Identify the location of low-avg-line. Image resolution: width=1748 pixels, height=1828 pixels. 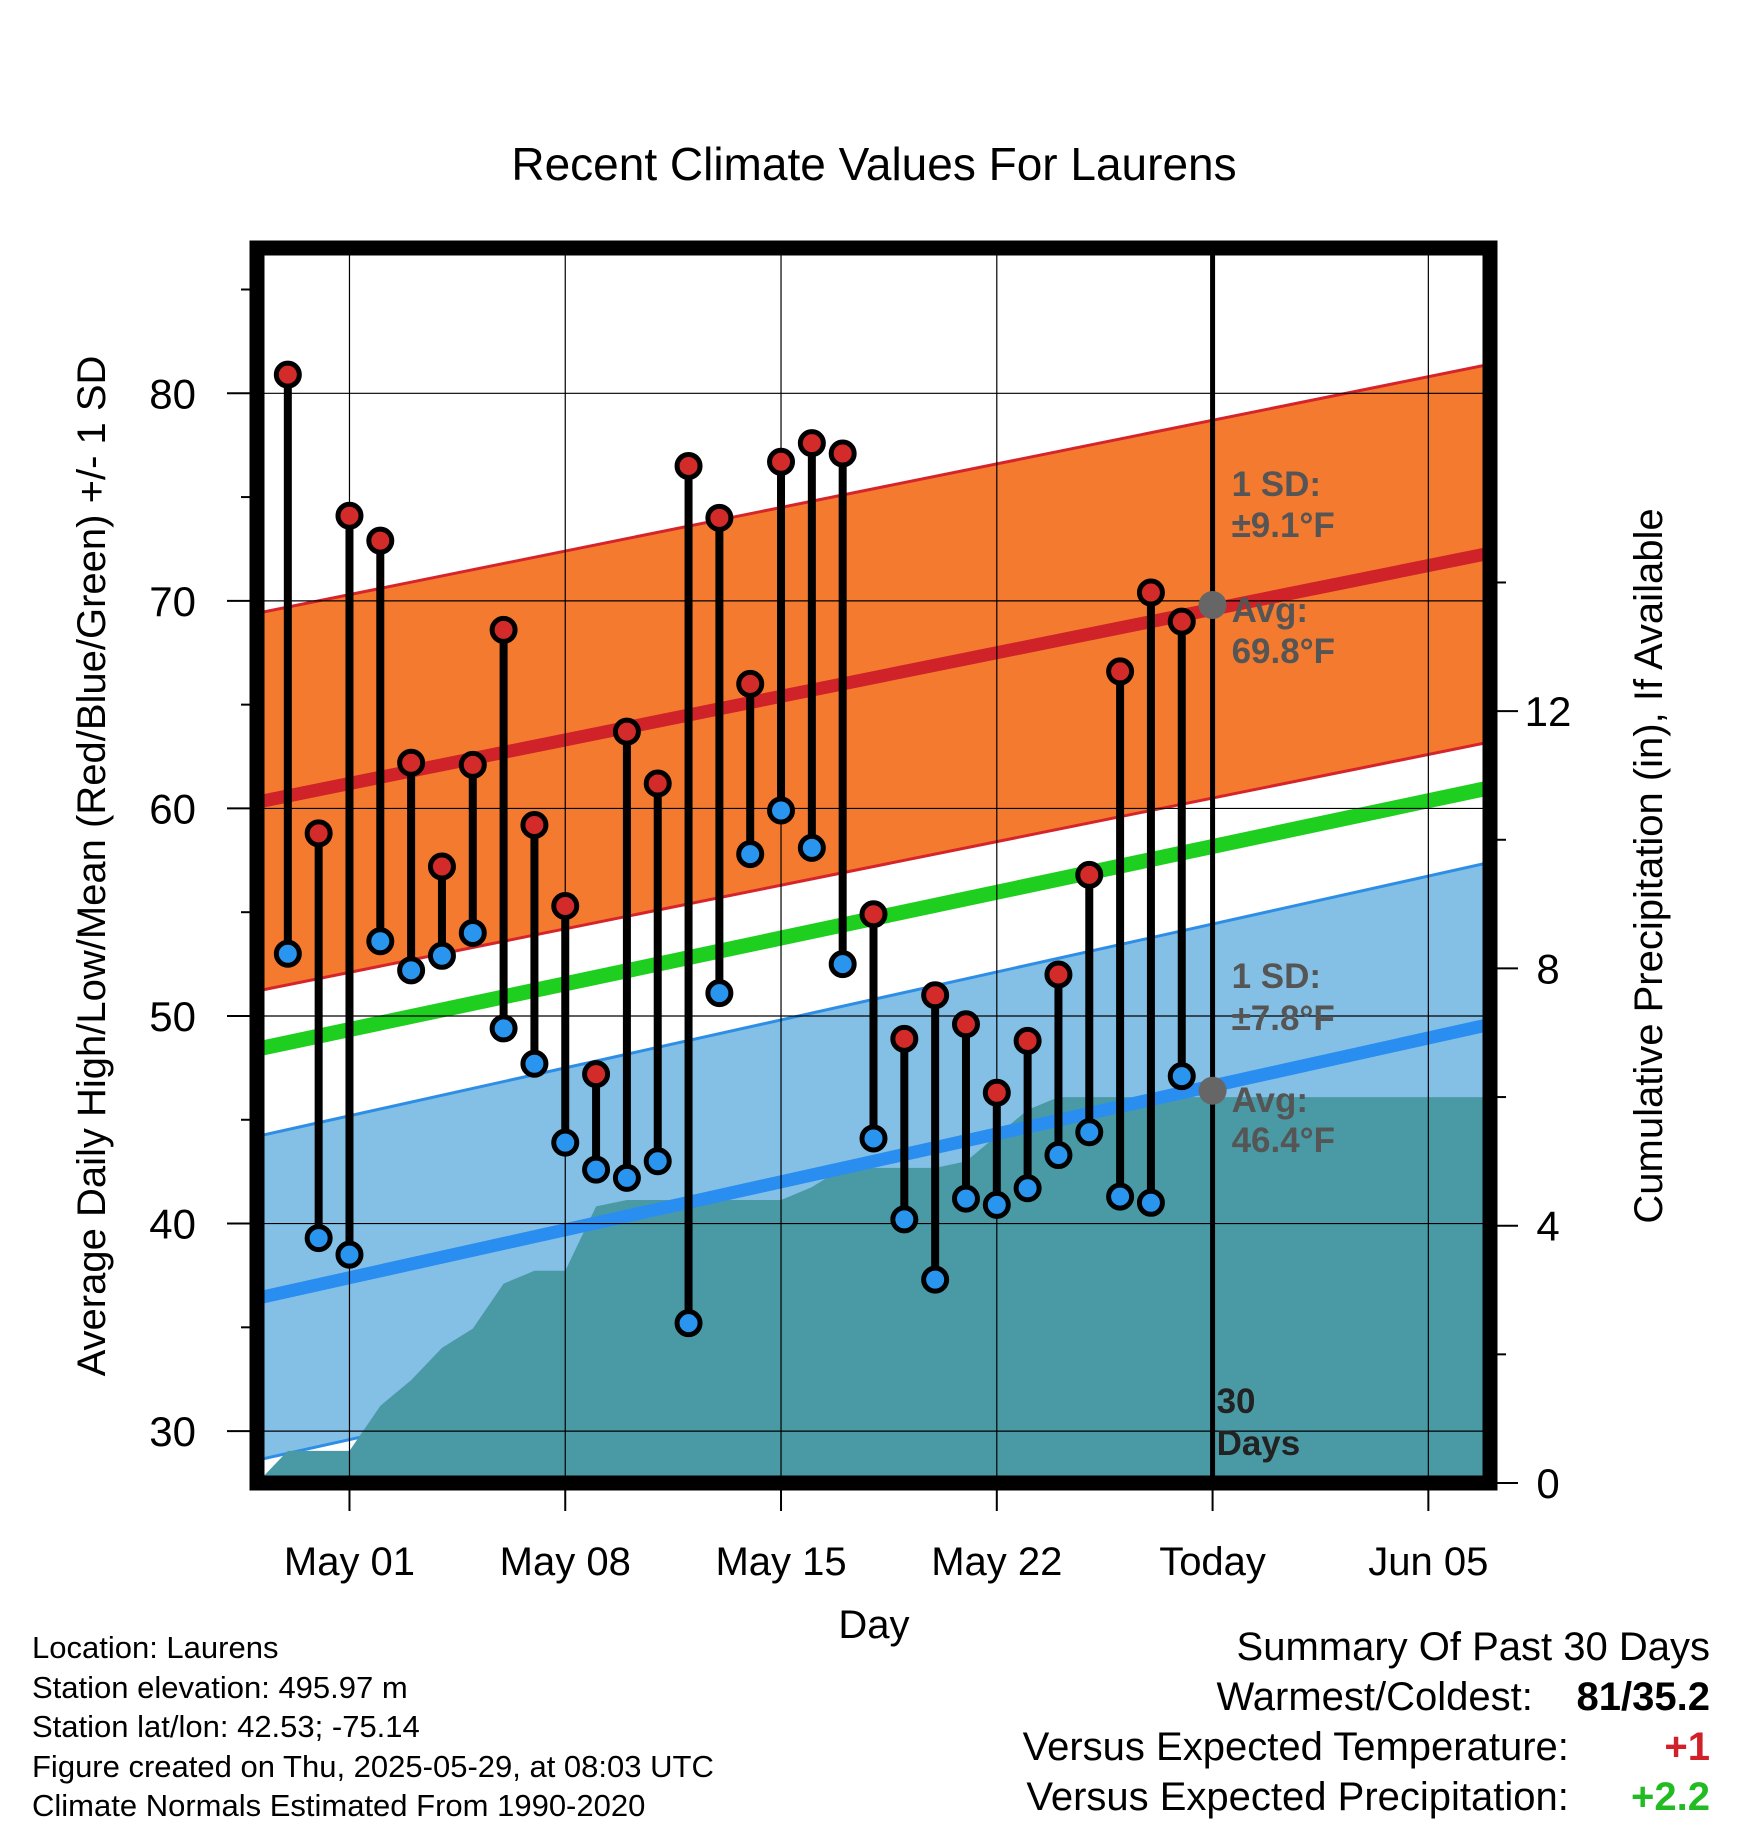
(873, 1161).